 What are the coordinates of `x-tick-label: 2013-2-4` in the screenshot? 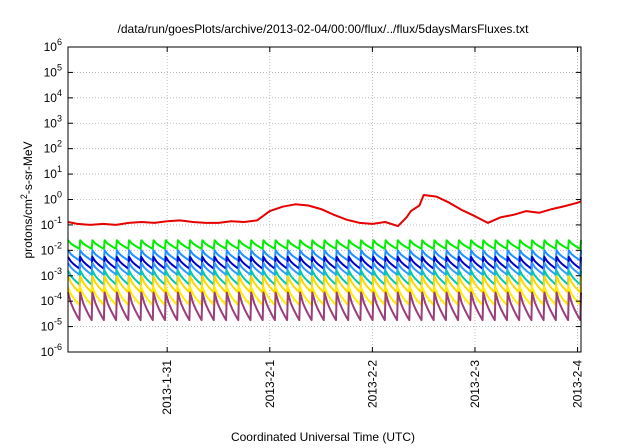 It's located at (578, 384).